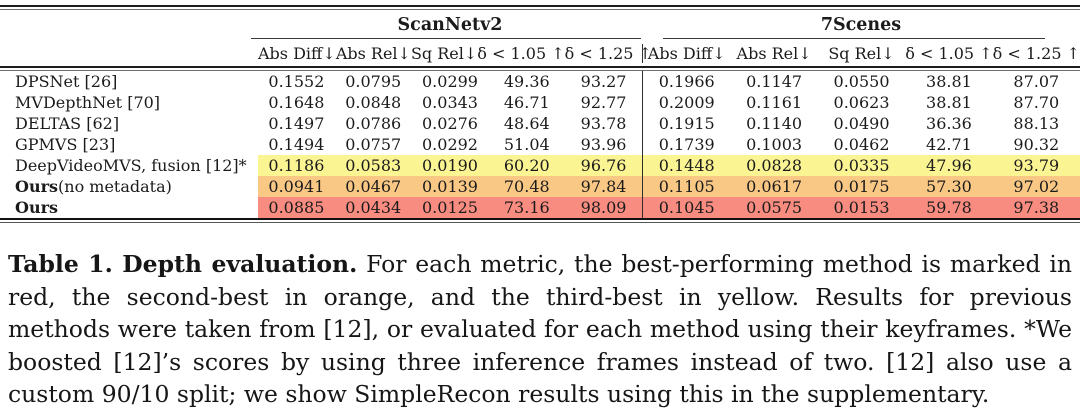 This screenshot has width=1080, height=420. I want to click on metric-value-cell: 73.16, so click(526, 207).